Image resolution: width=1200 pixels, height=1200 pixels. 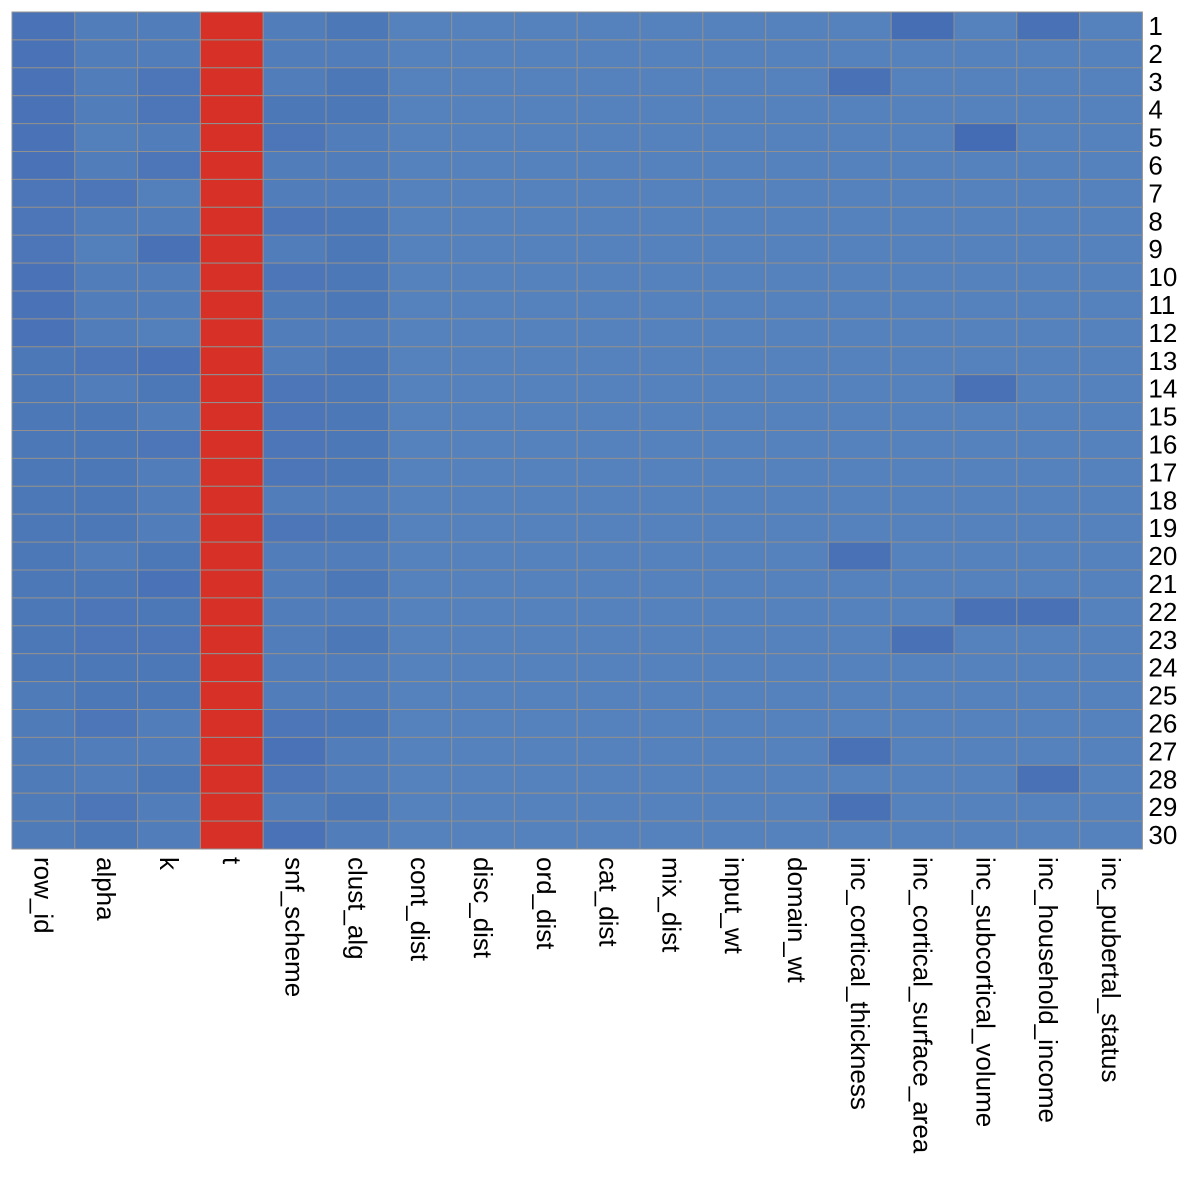 I want to click on row-label: 8, so click(x=1155, y=221).